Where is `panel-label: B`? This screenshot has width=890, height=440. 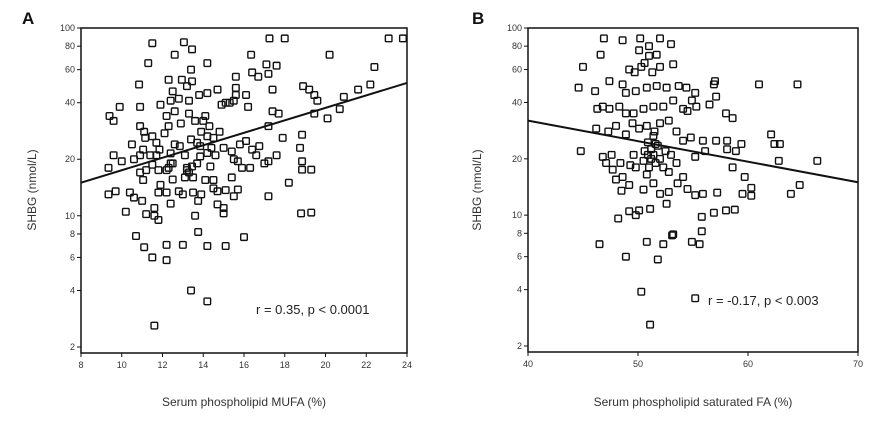
panel-label: B is located at coordinates (478, 18).